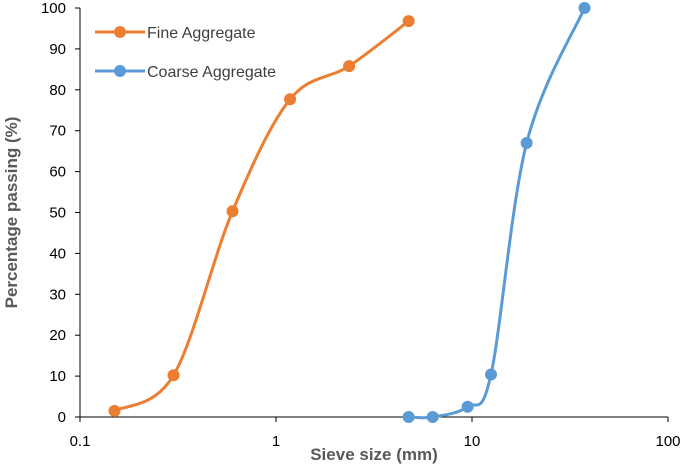 This screenshot has width=685, height=464. I want to click on legend-label-fine-aggregate: Fine Aggregate, so click(201, 33).